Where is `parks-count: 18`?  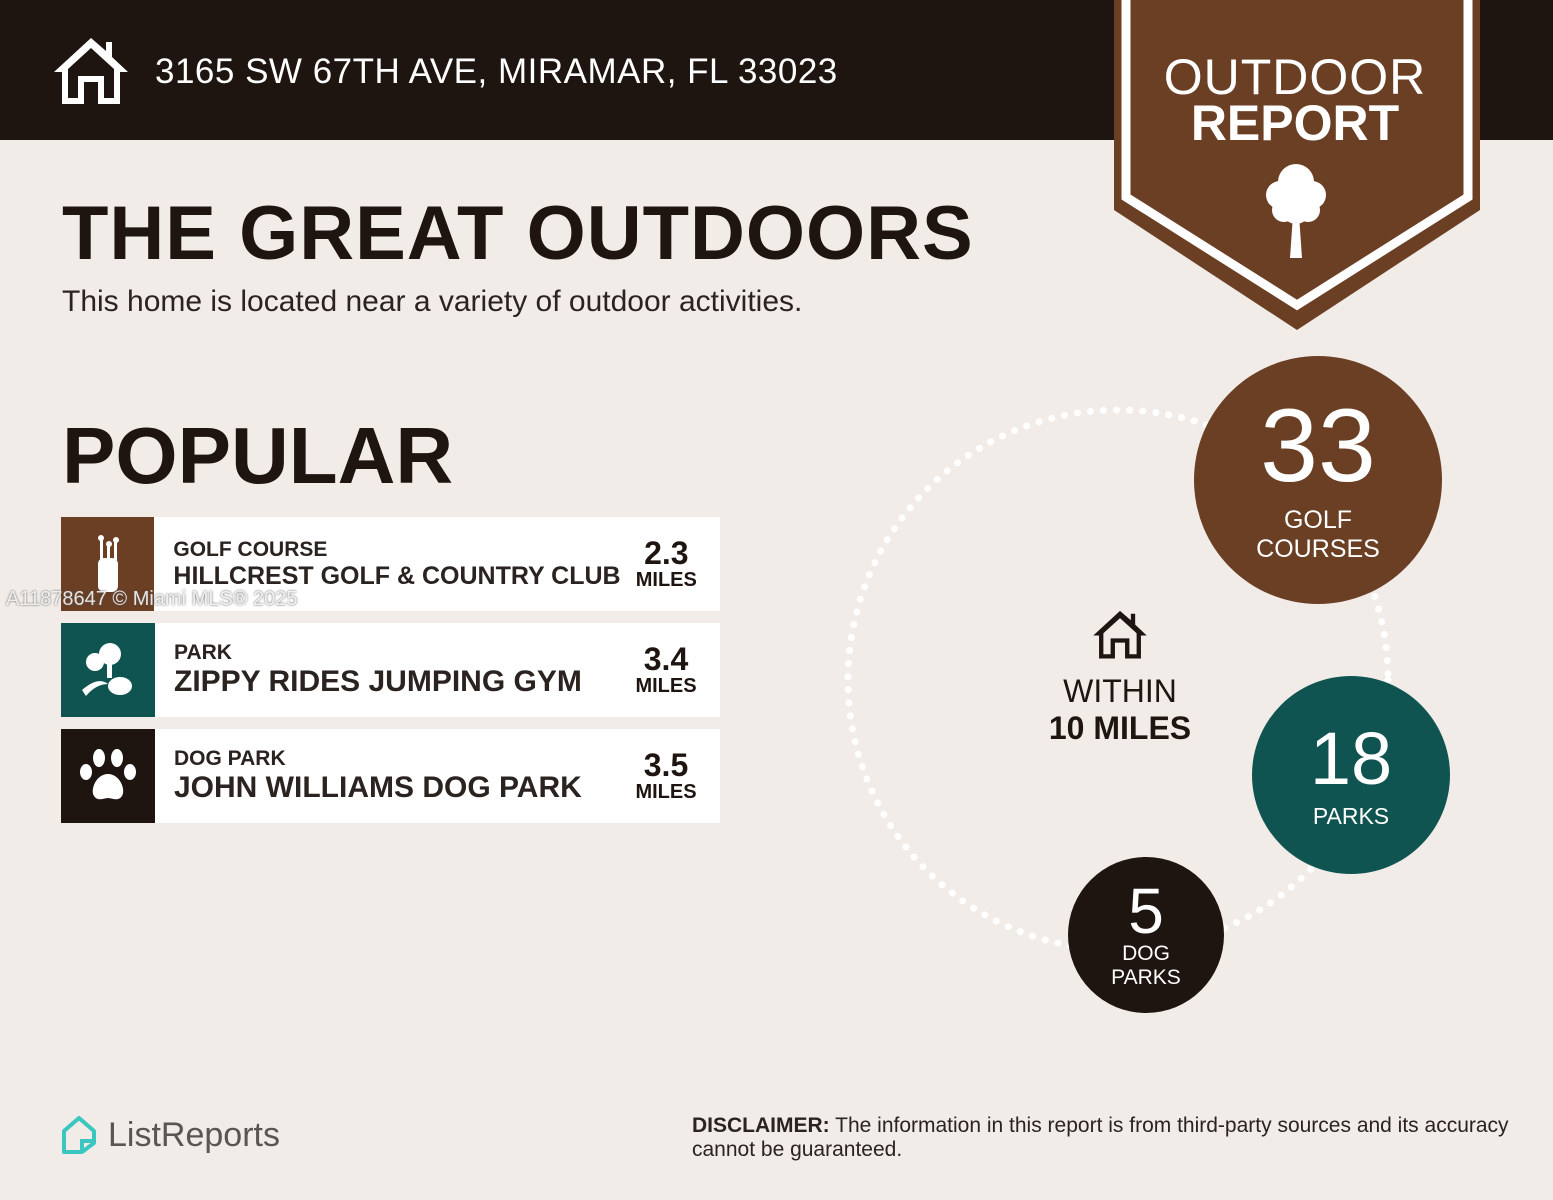
parks-count: 18 is located at coordinates (1351, 758).